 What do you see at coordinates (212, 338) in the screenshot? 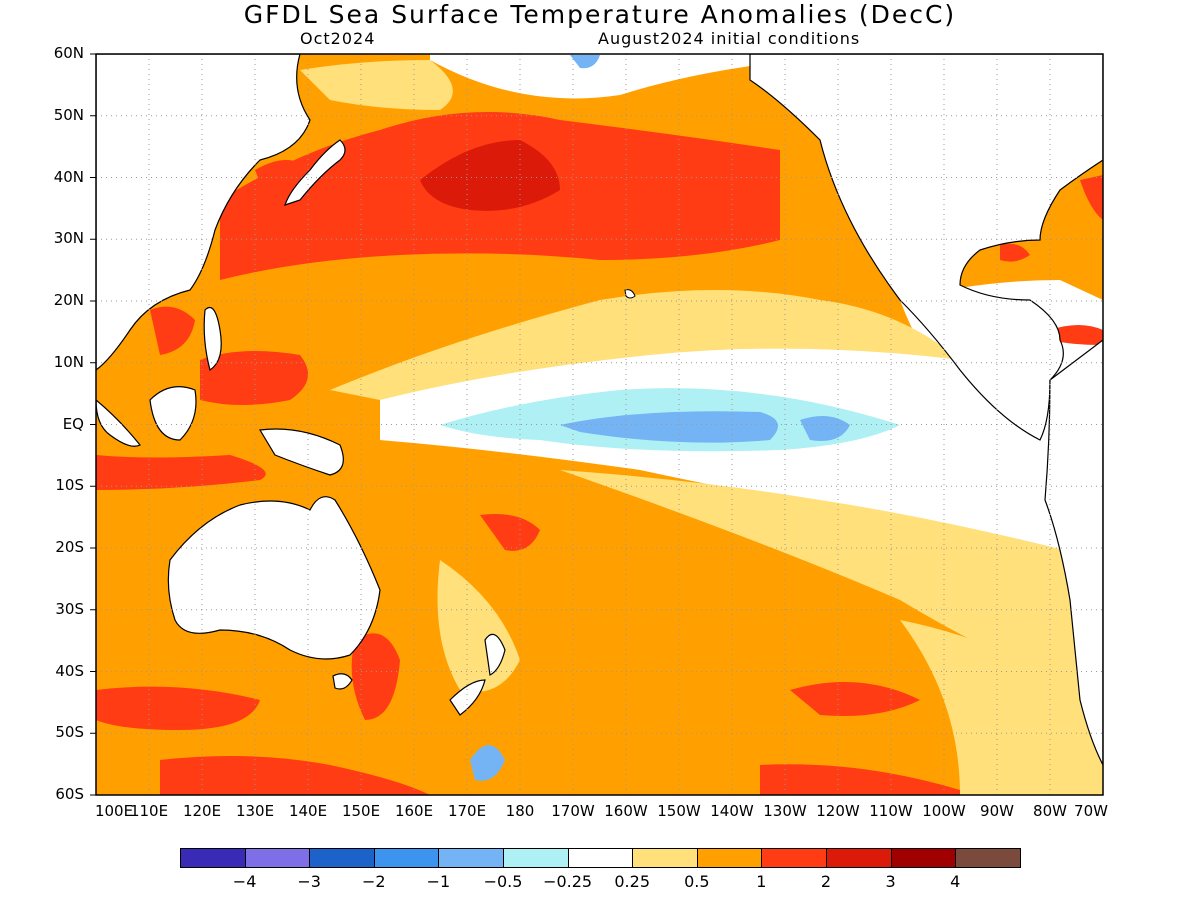
I see `philippines` at bounding box center [212, 338].